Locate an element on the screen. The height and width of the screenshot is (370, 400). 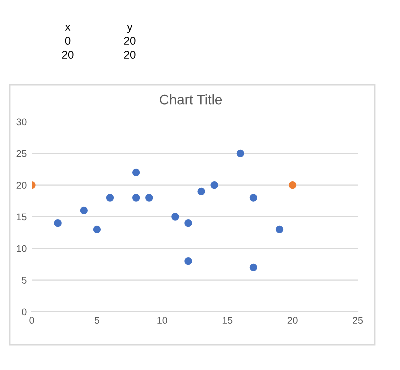
x-tick-label: 15 is located at coordinates (227, 320).